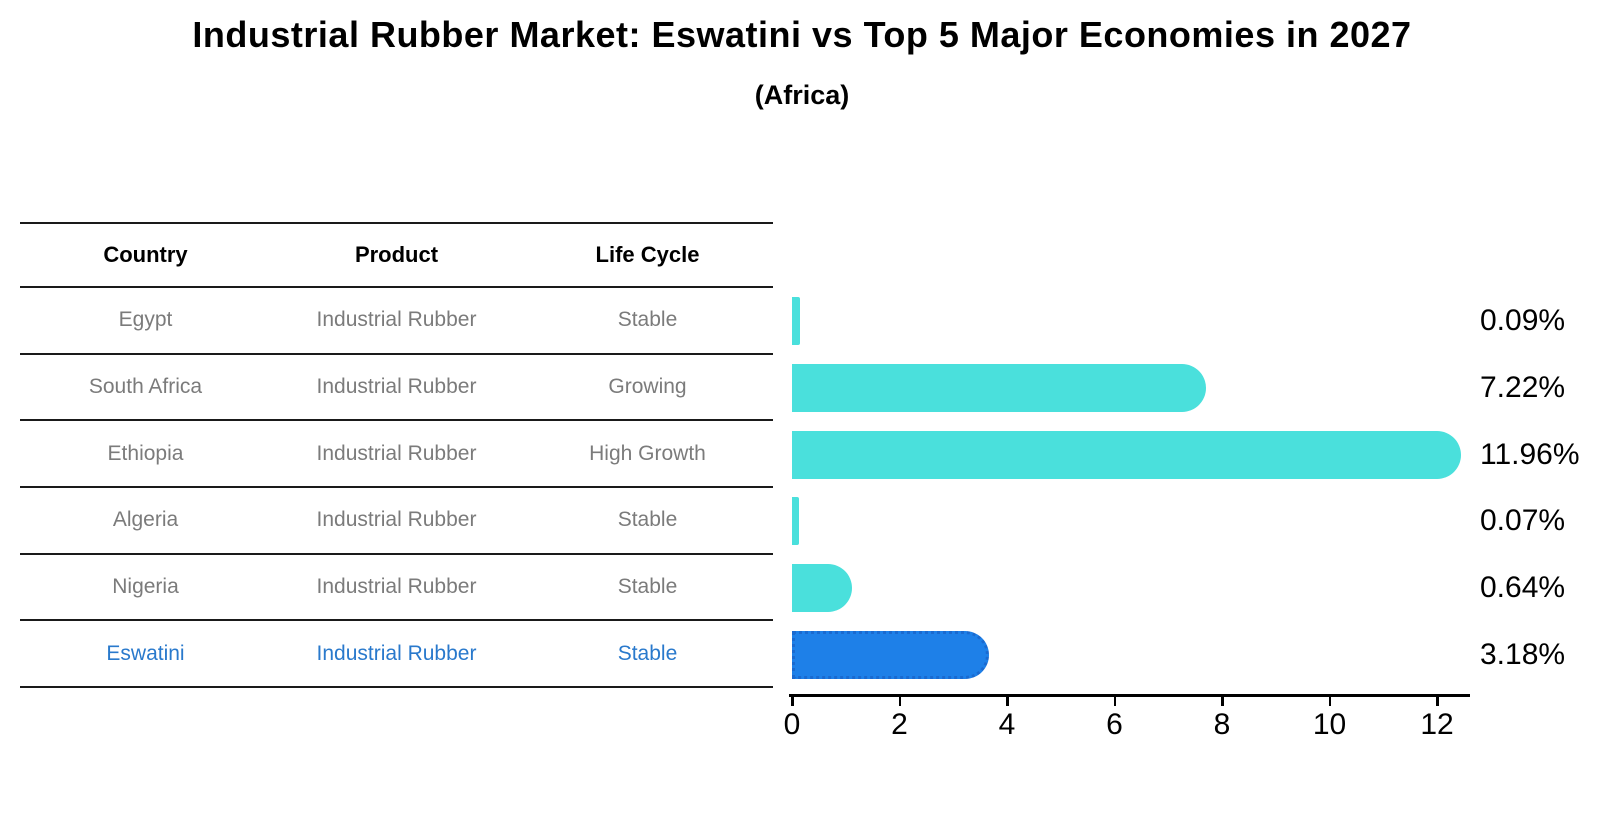  Describe the element at coordinates (795, 521) in the screenshot. I see `bar-algeria` at that location.